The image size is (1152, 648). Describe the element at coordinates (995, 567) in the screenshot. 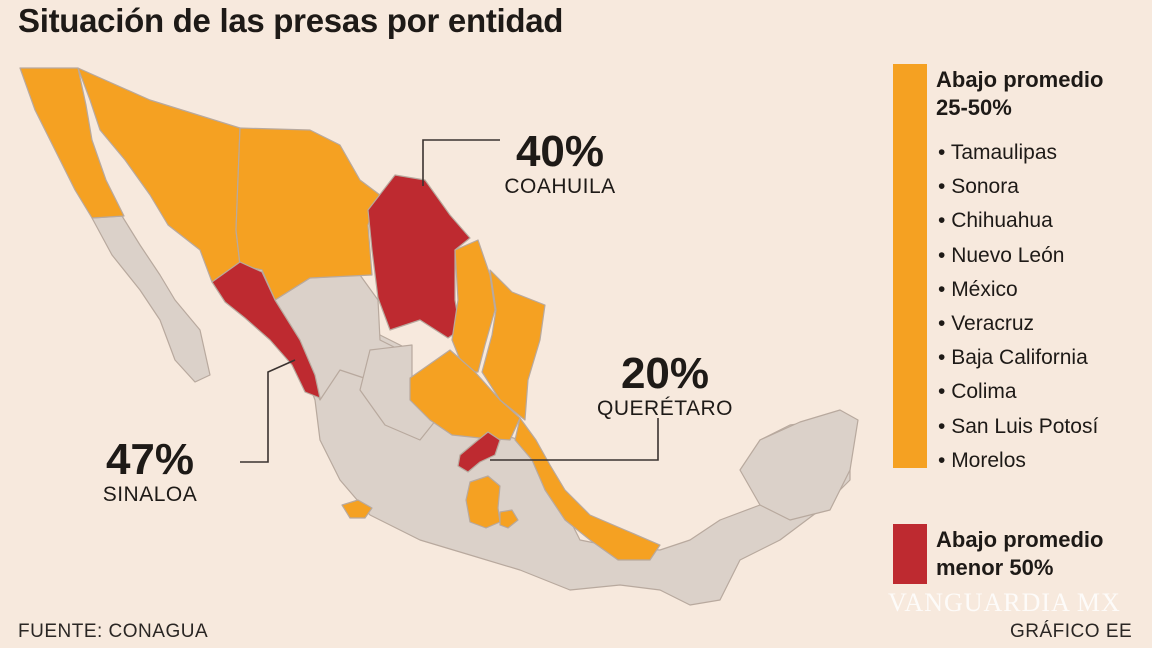

I see `legend-red-title-line2: menor 50%` at that location.